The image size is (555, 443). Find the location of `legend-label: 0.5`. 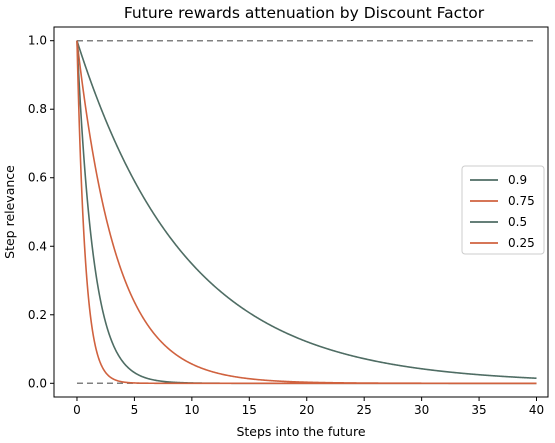

legend-label: 0.5 is located at coordinates (517, 222).